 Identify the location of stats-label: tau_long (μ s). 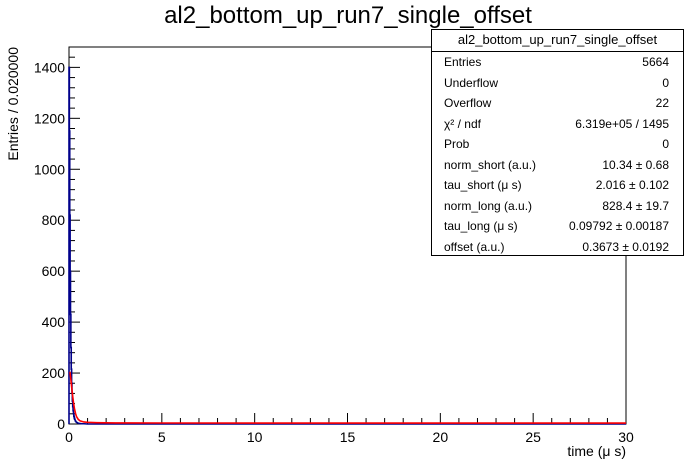
(481, 226).